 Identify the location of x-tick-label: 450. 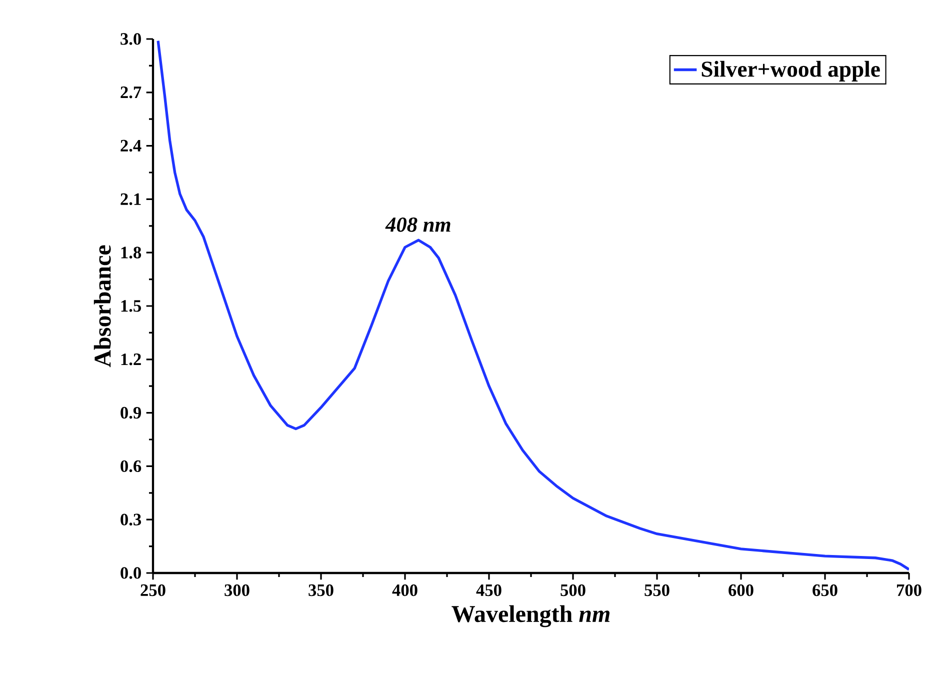
(489, 590).